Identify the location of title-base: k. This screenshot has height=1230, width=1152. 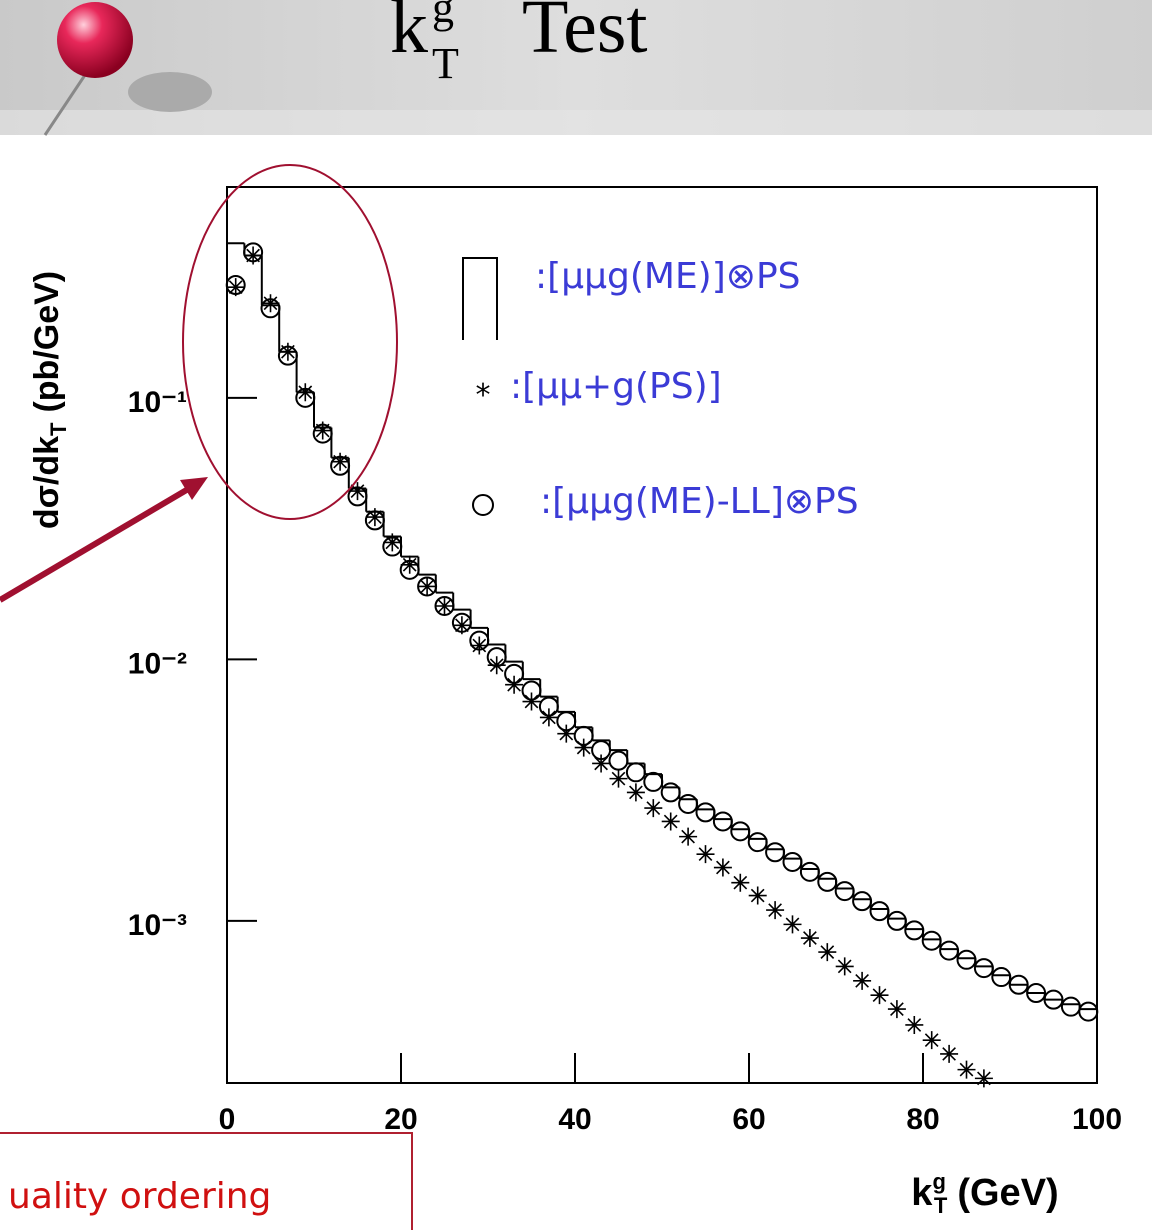
(409, 34).